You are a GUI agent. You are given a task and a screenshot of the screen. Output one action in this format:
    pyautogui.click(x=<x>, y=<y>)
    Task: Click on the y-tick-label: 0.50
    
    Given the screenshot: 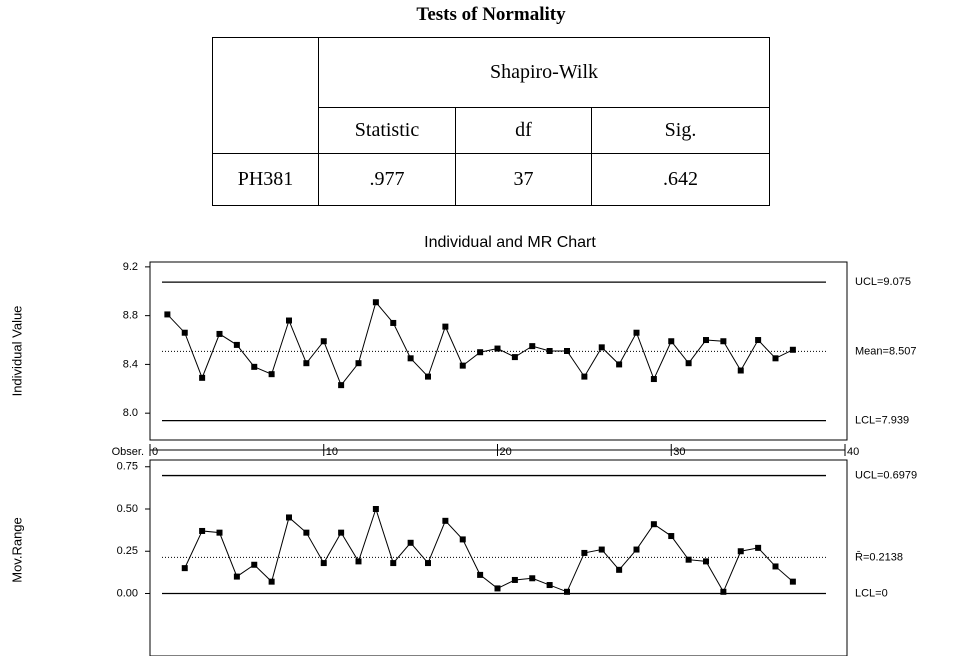 What is the action you would take?
    pyautogui.click(x=127, y=509)
    